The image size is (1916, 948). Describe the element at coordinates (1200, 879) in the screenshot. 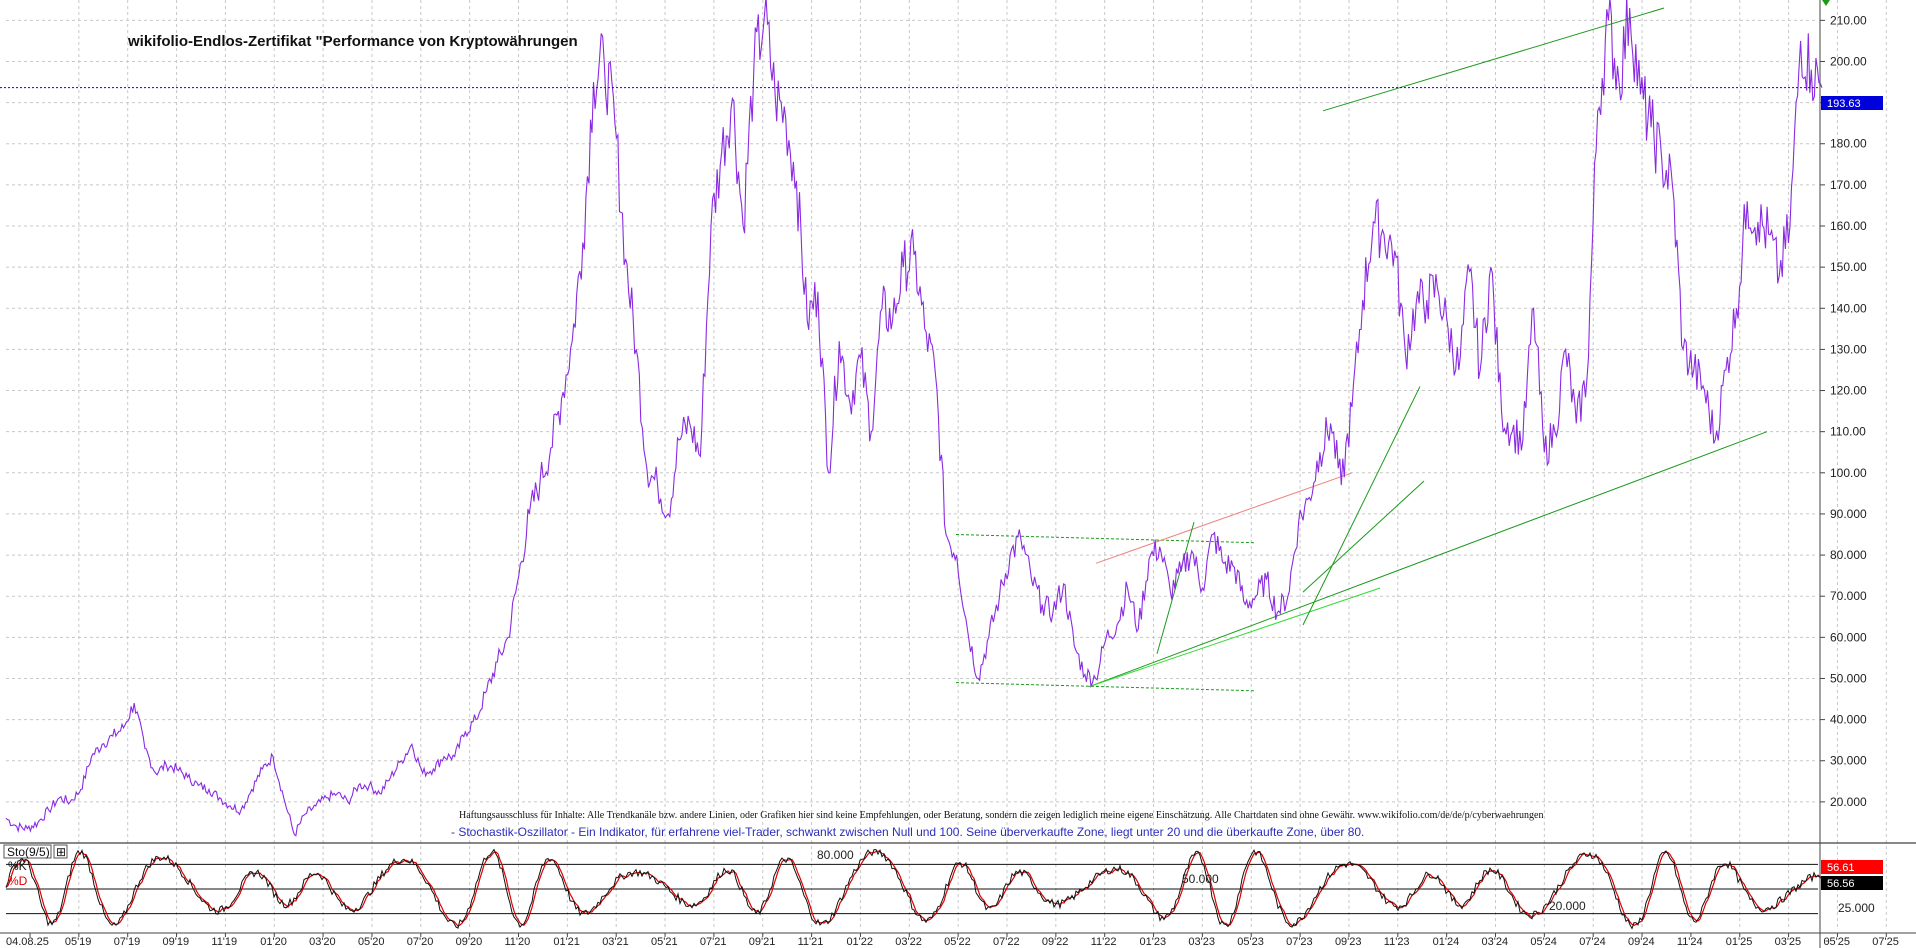

I see `level-50-label: 50.000` at that location.